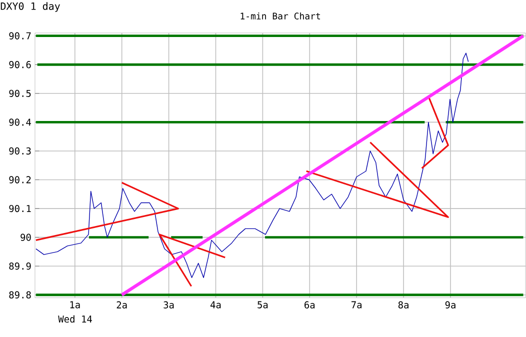 The image size is (526, 337). What do you see at coordinates (121, 305) in the screenshot?
I see `x-tick-label: 2a` at bounding box center [121, 305].